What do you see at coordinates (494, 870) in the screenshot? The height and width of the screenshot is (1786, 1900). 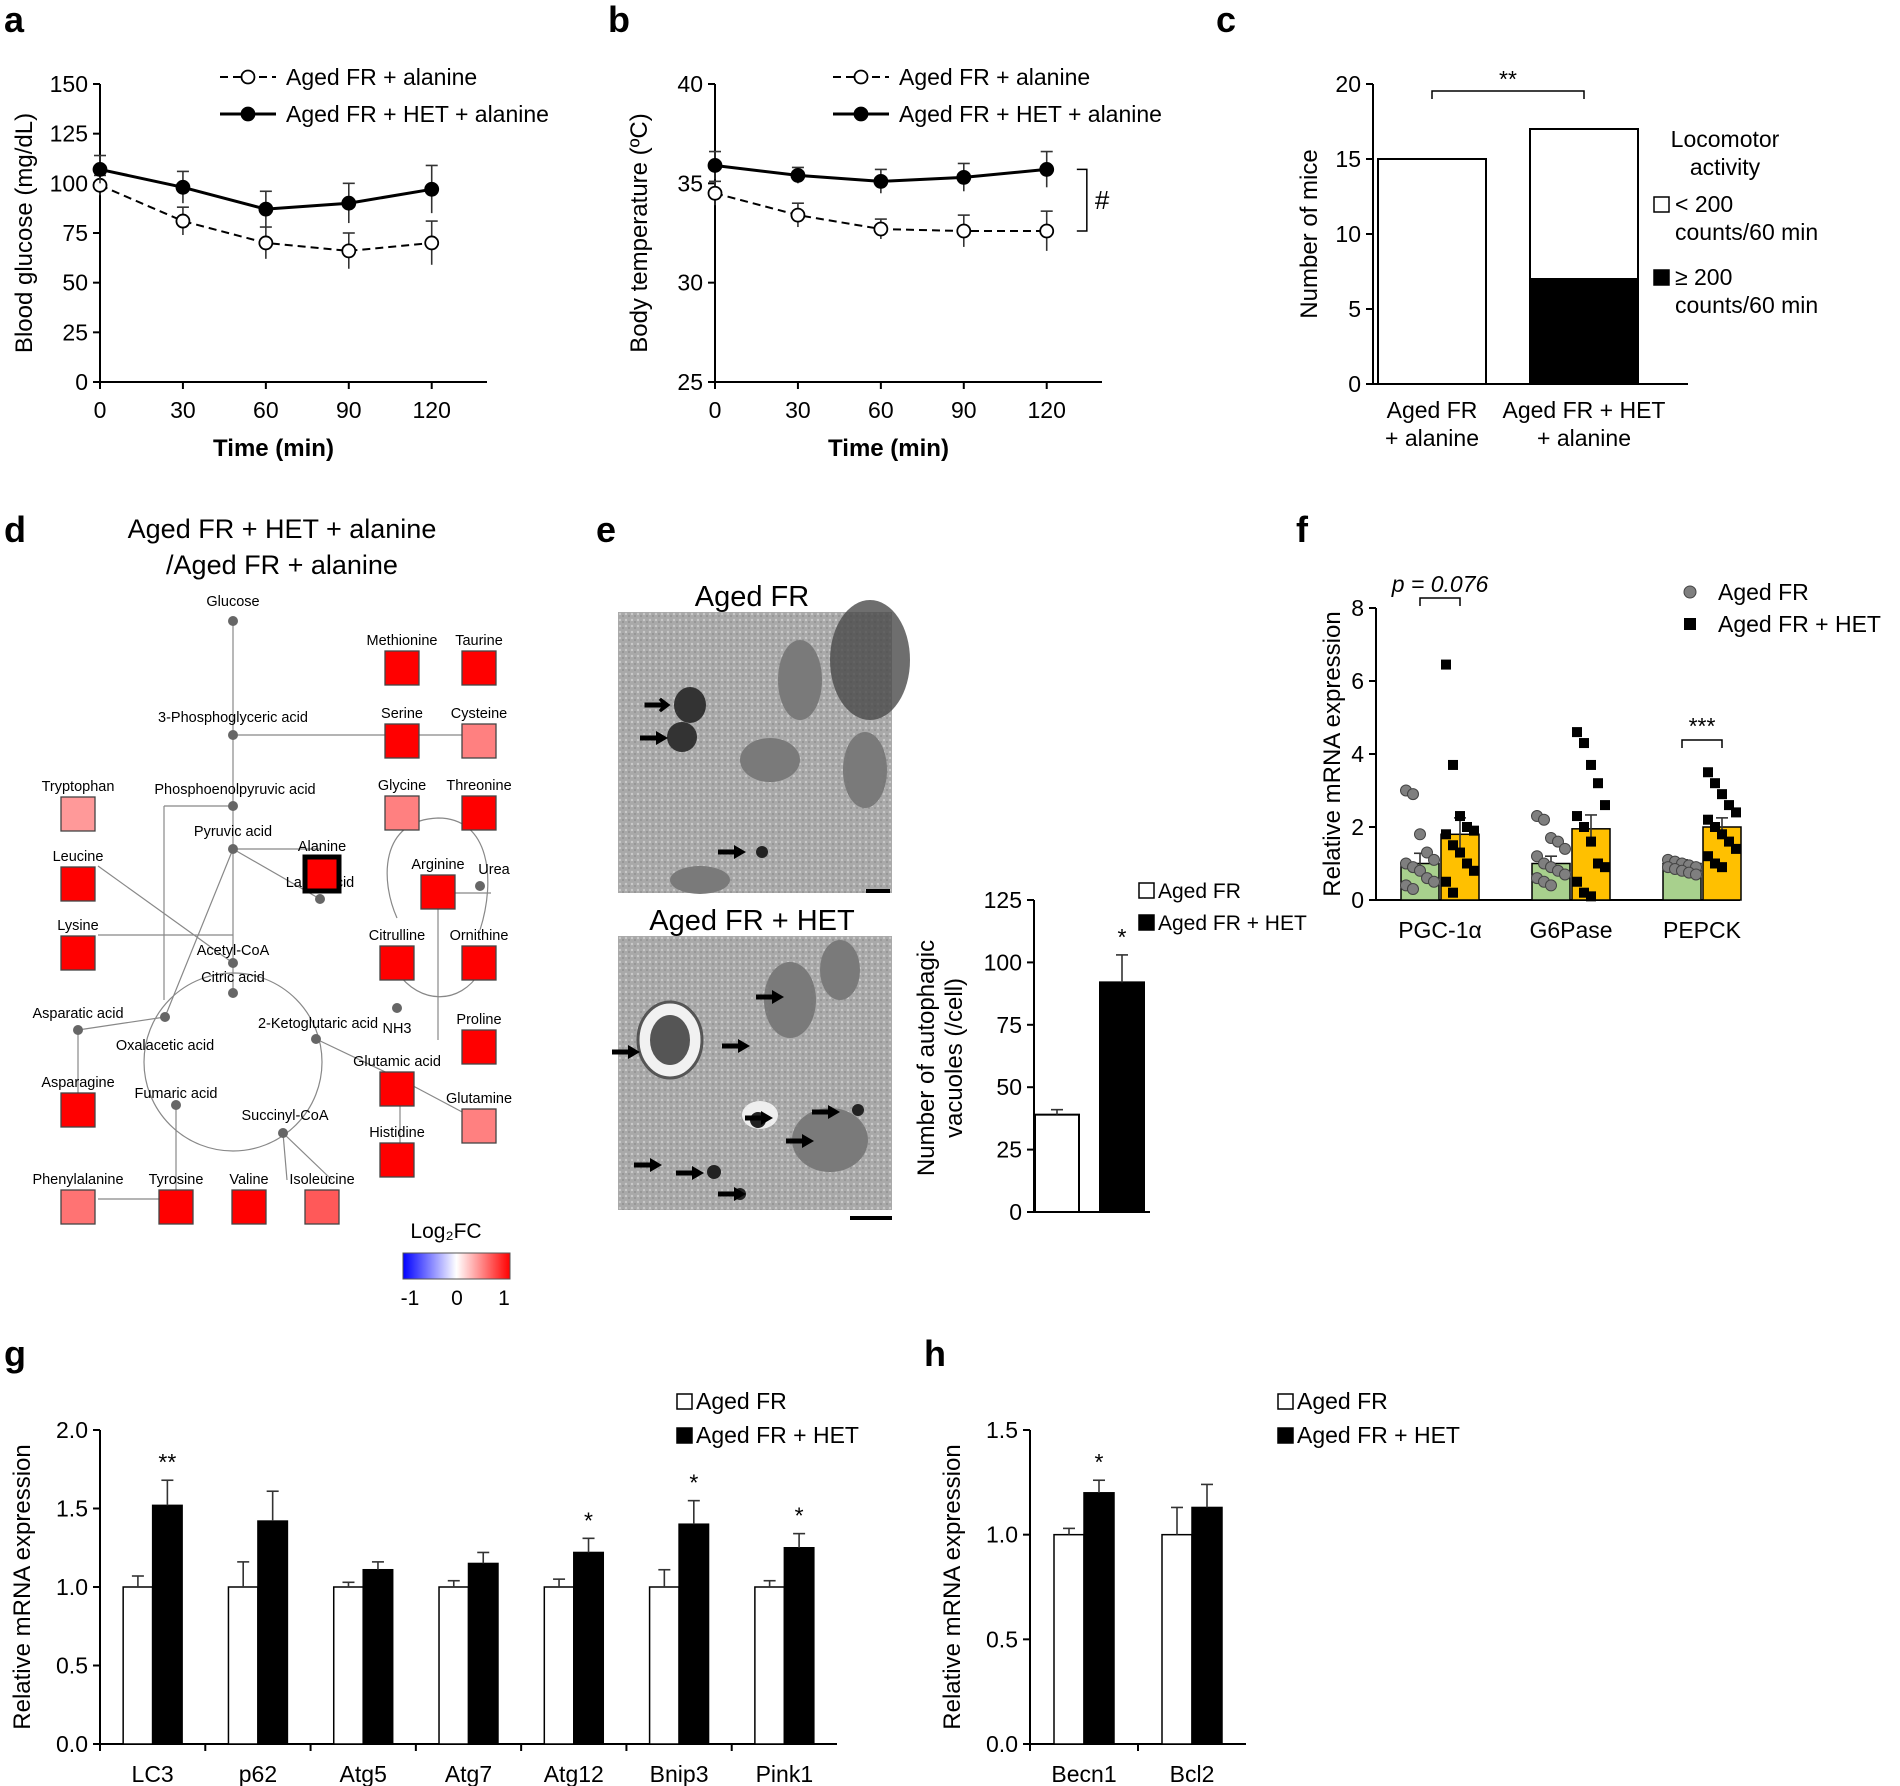 I see `label-urea: Urea` at bounding box center [494, 870].